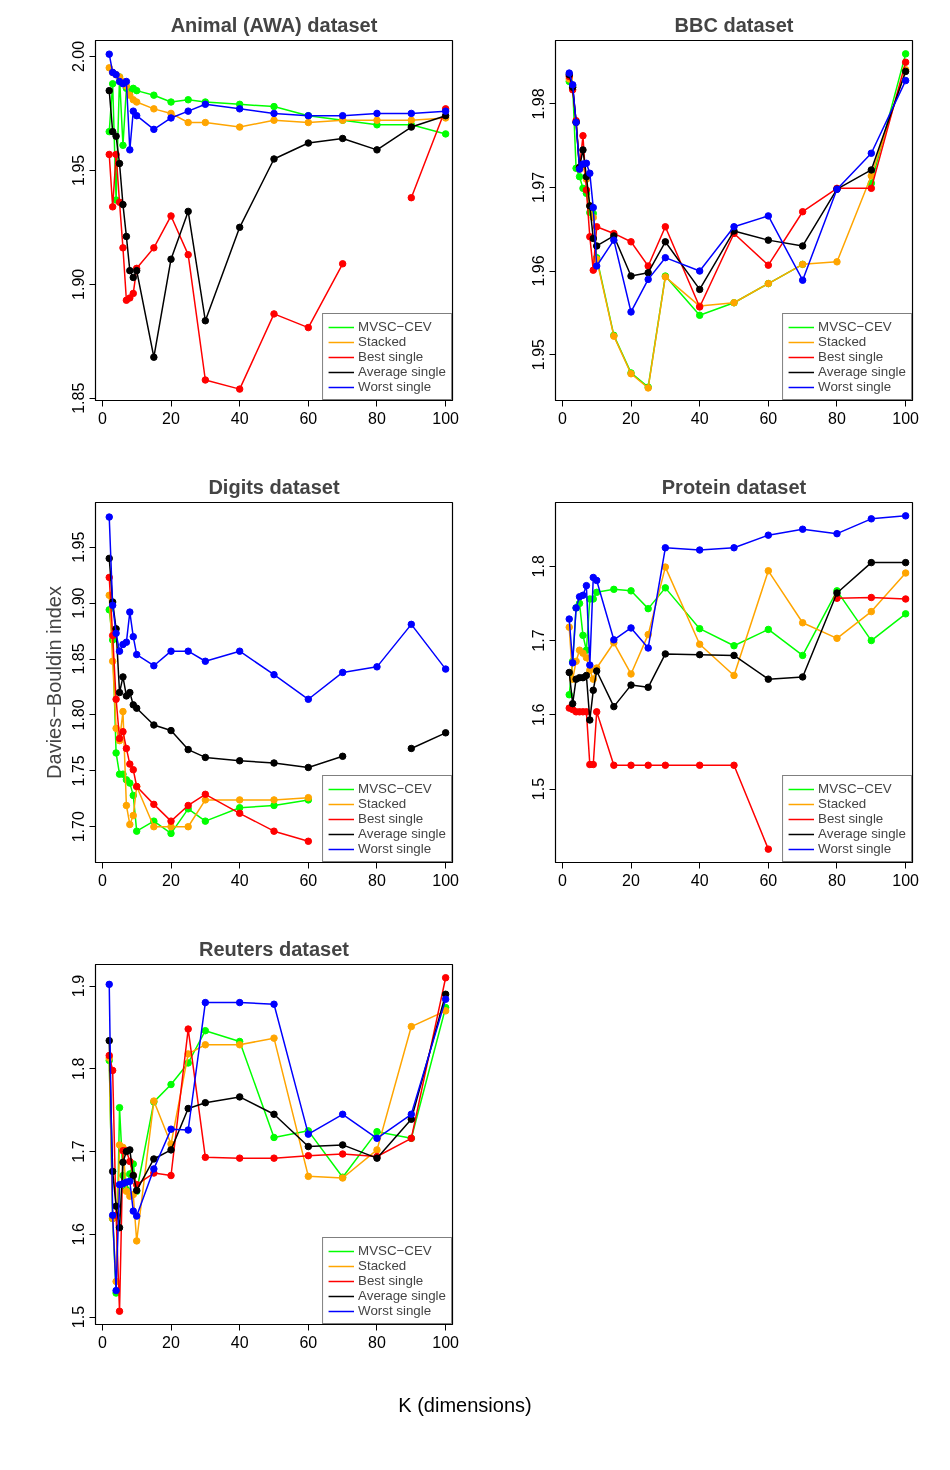 The width and height of the screenshot is (950, 1470). What do you see at coordinates (539, 104) in the screenshot?
I see `y-tick-label: 1.98` at bounding box center [539, 104].